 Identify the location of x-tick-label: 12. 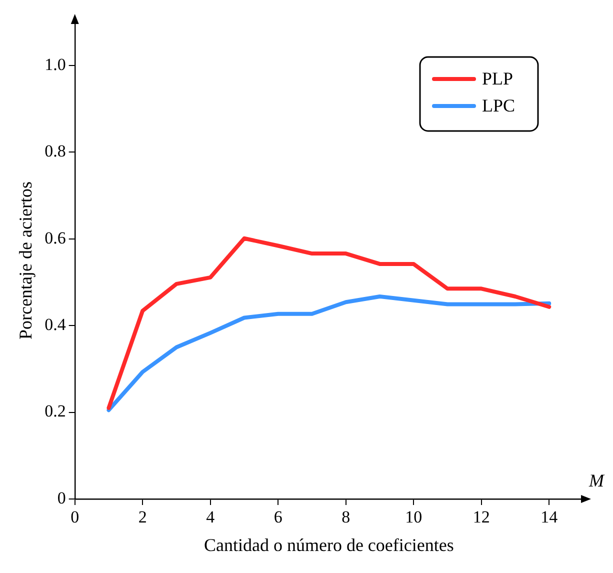
(481, 517).